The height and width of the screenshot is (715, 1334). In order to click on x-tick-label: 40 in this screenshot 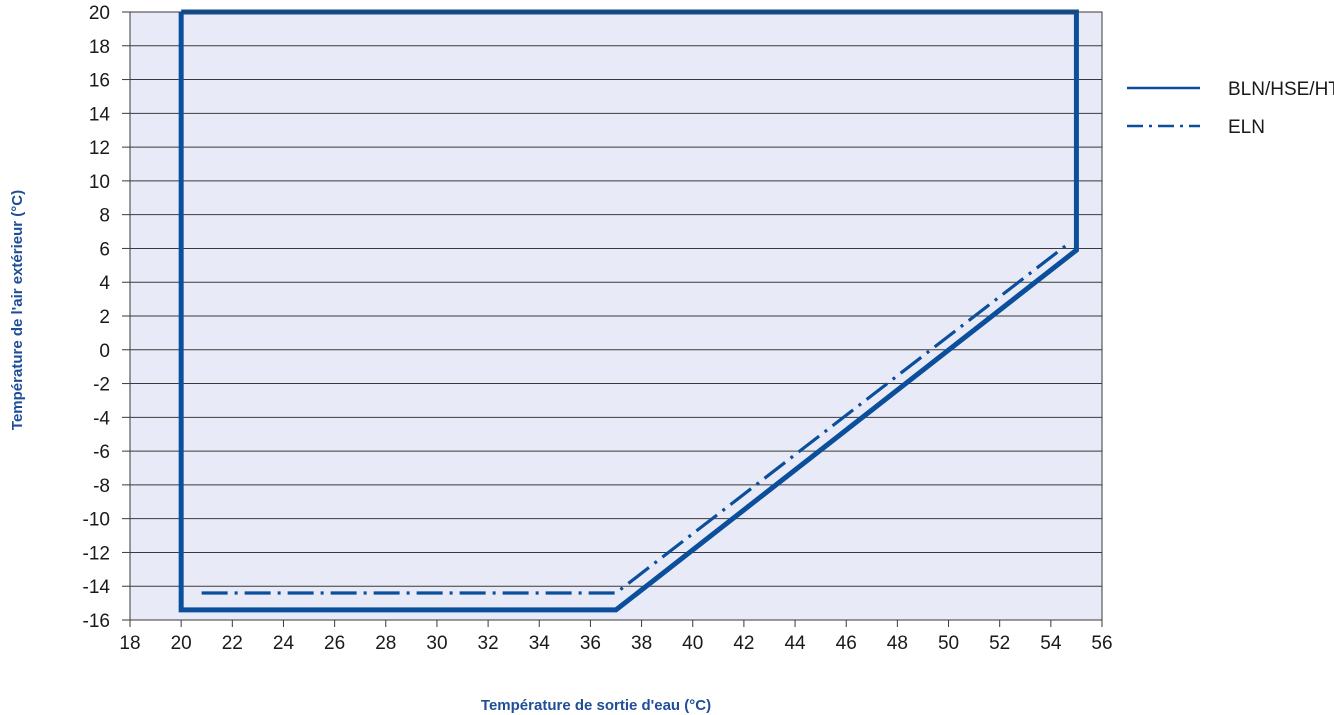, I will do `click(692, 643)`.